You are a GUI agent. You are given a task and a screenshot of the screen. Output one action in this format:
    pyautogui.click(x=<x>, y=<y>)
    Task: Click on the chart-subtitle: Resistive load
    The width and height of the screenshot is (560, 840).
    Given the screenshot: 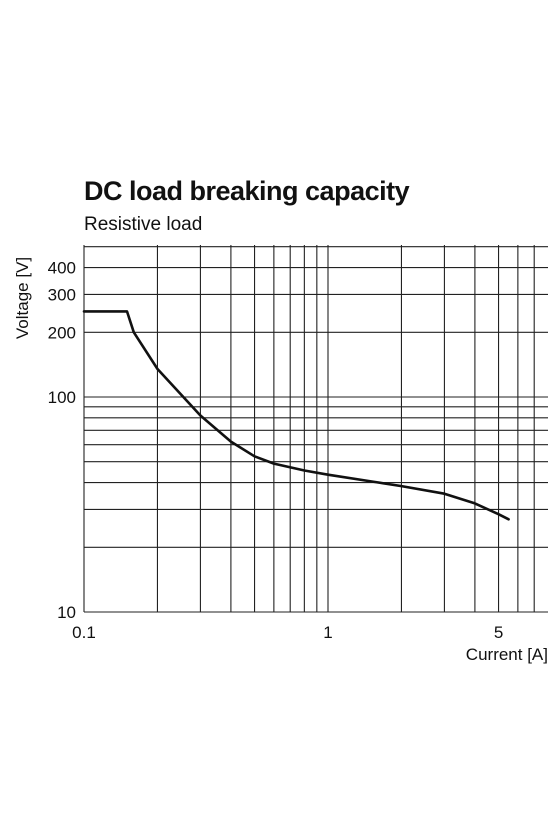 What is the action you would take?
    pyautogui.click(x=143, y=224)
    